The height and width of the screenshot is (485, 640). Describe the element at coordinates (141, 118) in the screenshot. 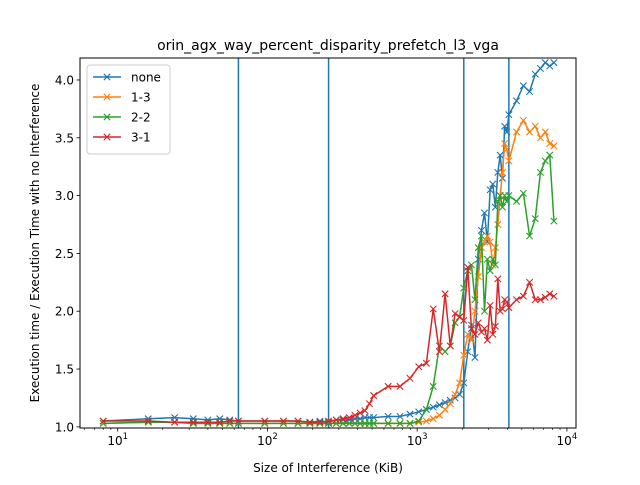

I see `legend-label: 2-2` at that location.